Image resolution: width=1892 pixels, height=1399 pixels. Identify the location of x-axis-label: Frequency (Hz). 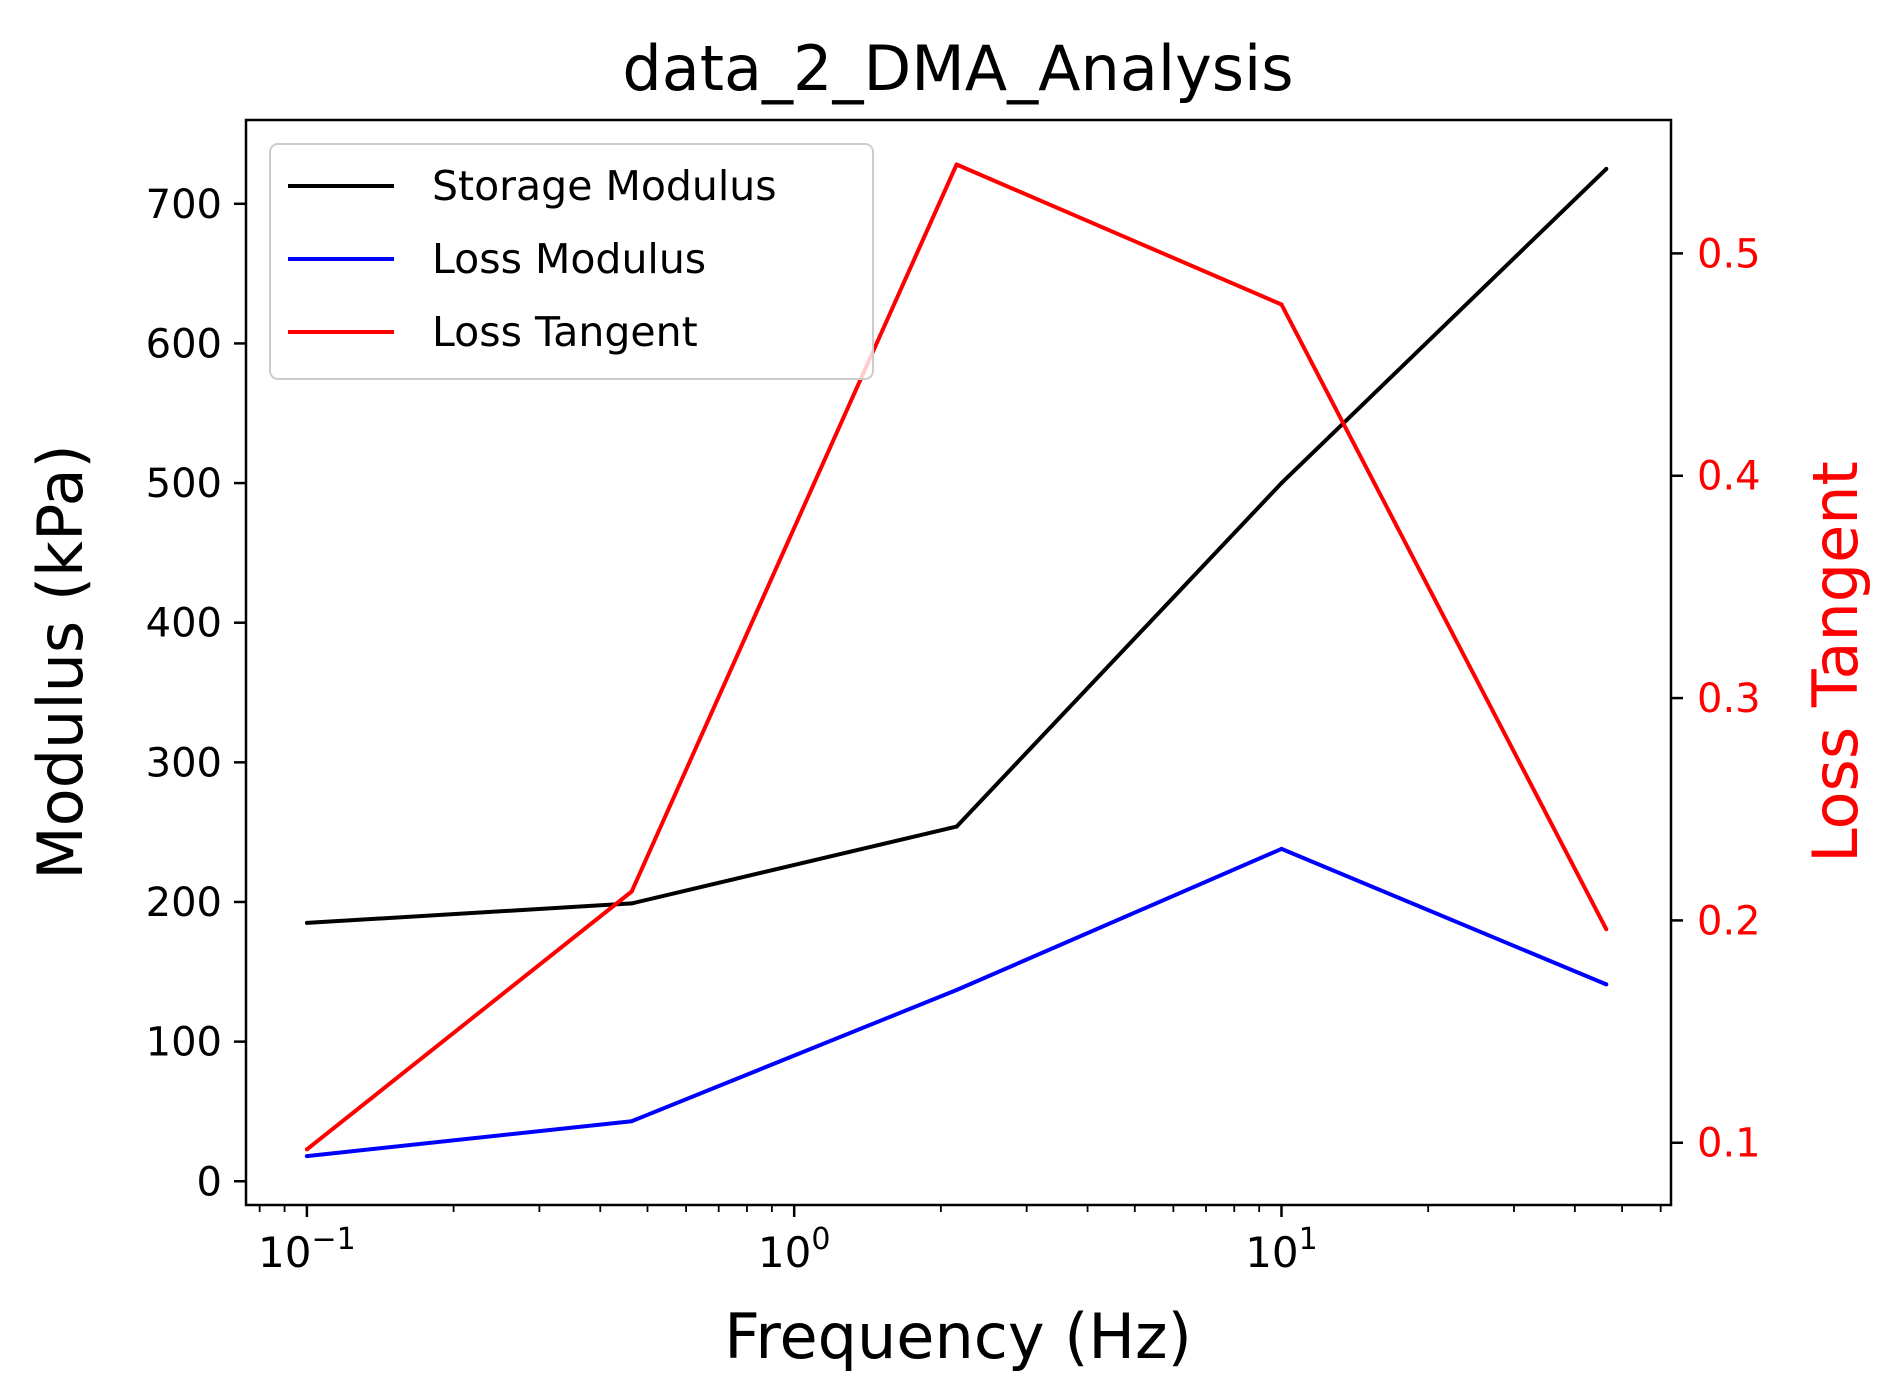
(958, 1336).